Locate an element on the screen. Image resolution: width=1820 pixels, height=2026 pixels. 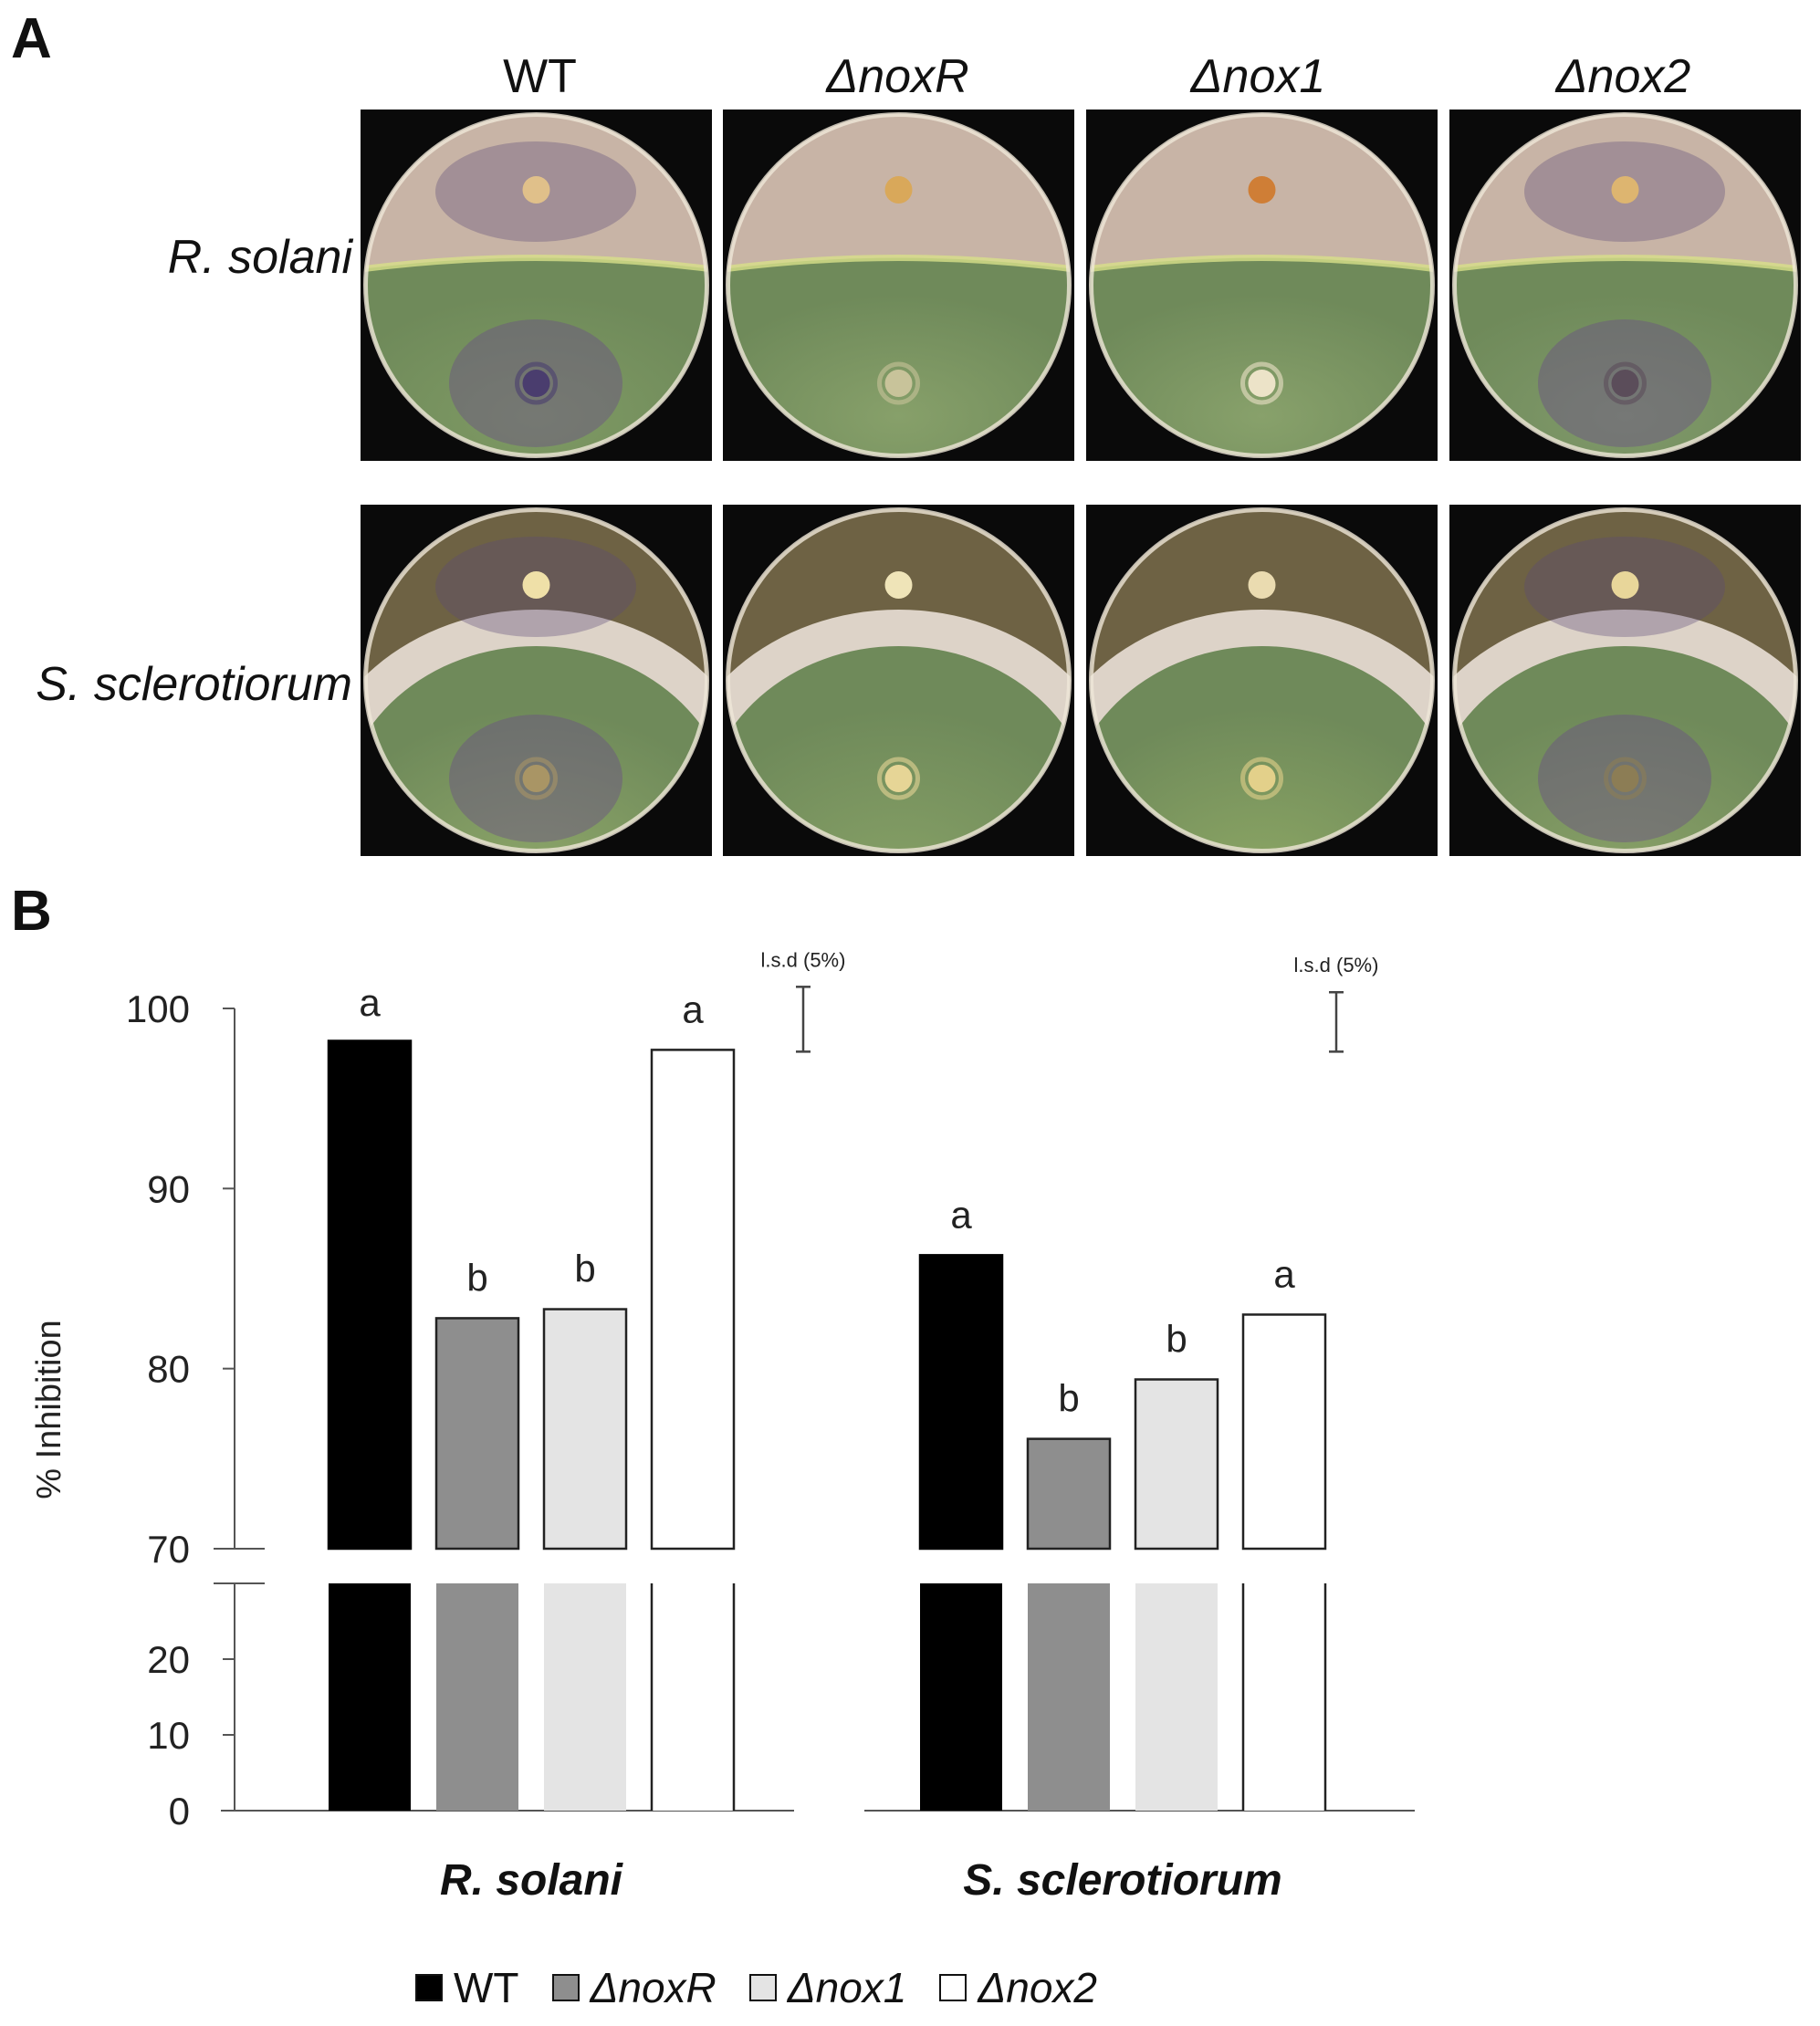
y-tick-label: 80 is located at coordinates (169, 1369).